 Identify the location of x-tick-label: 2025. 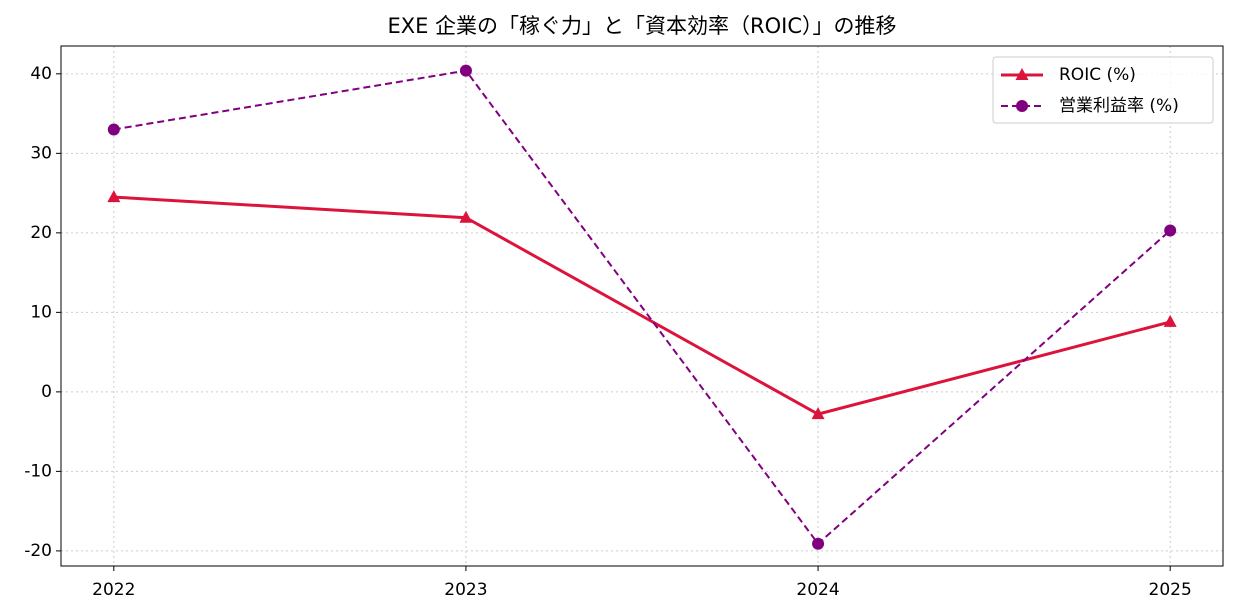
(1170, 590).